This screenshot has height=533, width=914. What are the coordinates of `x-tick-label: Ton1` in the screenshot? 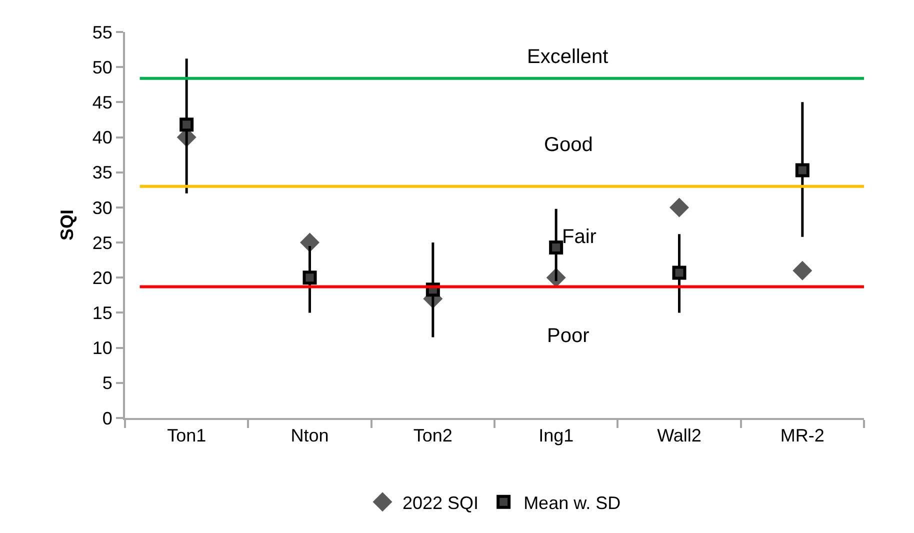 It's located at (186, 436).